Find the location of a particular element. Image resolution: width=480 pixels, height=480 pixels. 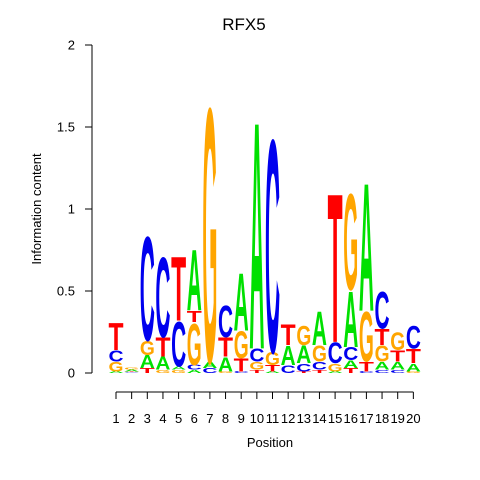

x-tick-label: 7 is located at coordinates (209, 418).